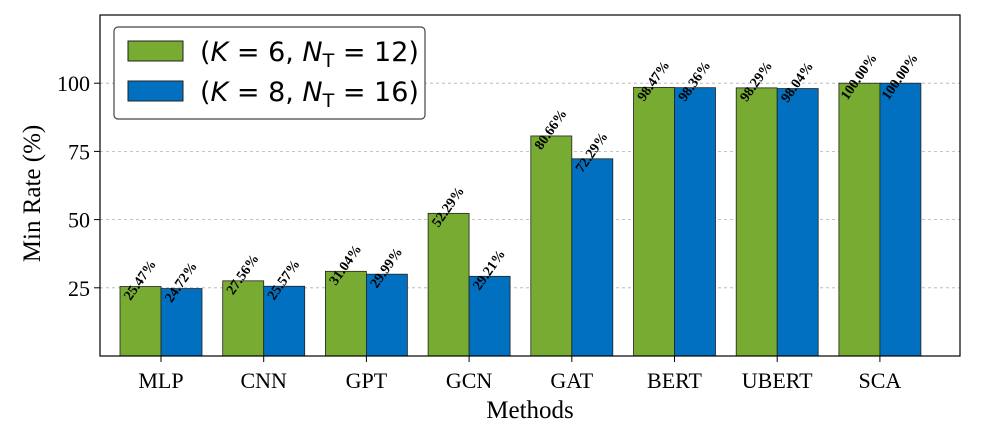  Describe the element at coordinates (530, 410) in the screenshot. I see `x-axis-label: Methods` at that location.